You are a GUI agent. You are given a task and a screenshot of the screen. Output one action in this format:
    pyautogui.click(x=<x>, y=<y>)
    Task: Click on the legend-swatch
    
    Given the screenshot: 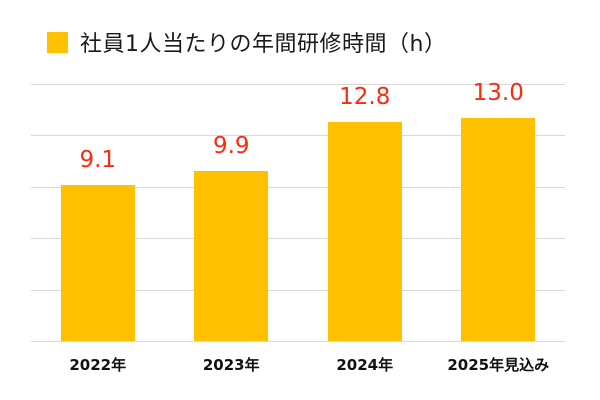 What is the action you would take?
    pyautogui.click(x=57, y=42)
    